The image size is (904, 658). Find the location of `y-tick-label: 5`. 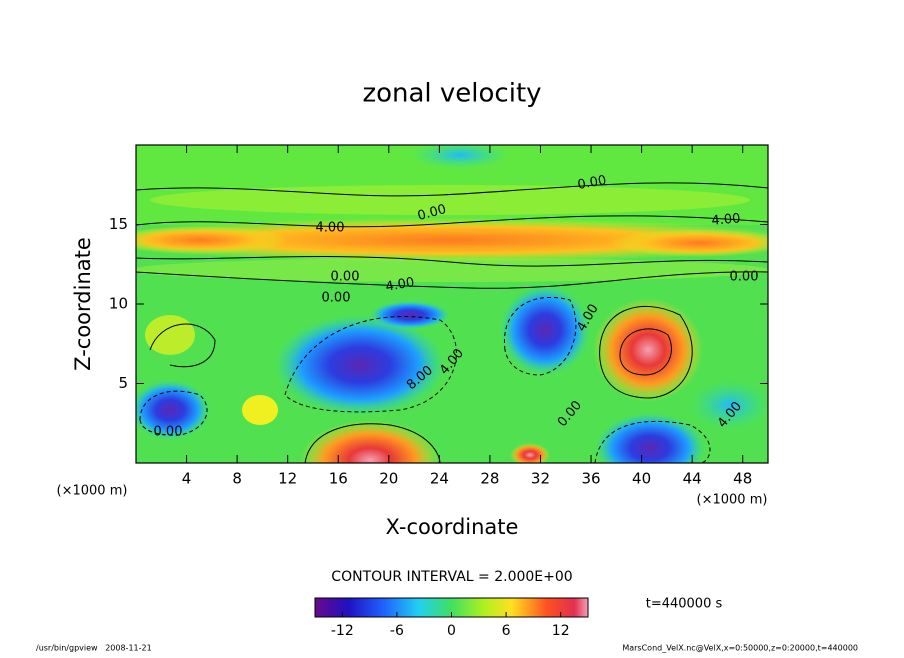

y-tick-label: 5 is located at coordinates (123, 383).